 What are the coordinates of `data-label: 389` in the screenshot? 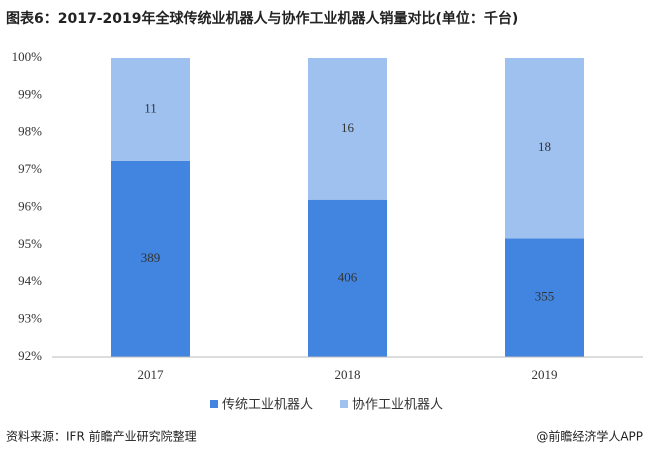 It's located at (151, 257).